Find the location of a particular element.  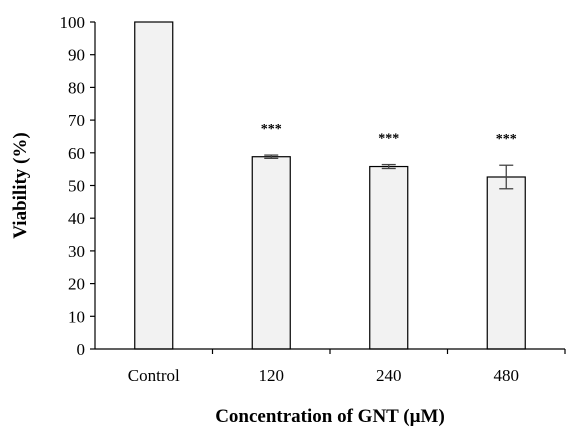

y-tick-label: 50 is located at coordinates (76, 186).